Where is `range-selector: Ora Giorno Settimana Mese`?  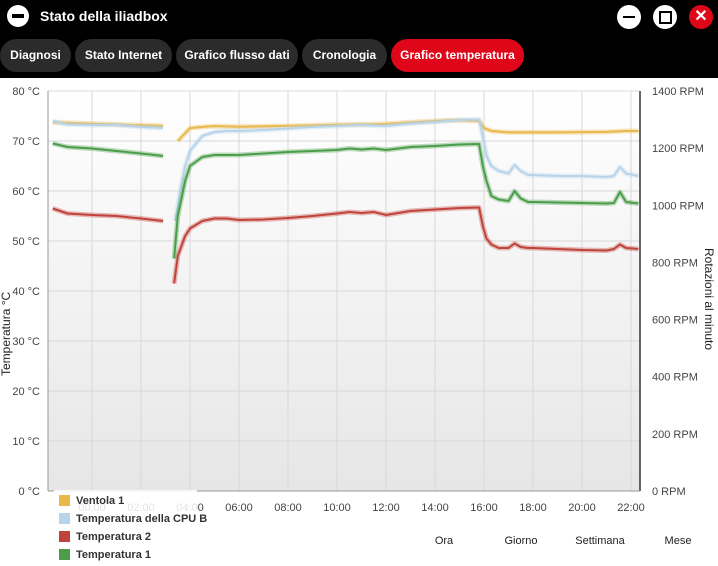 range-selector: Ora Giorno Settimana Mese is located at coordinates (563, 541).